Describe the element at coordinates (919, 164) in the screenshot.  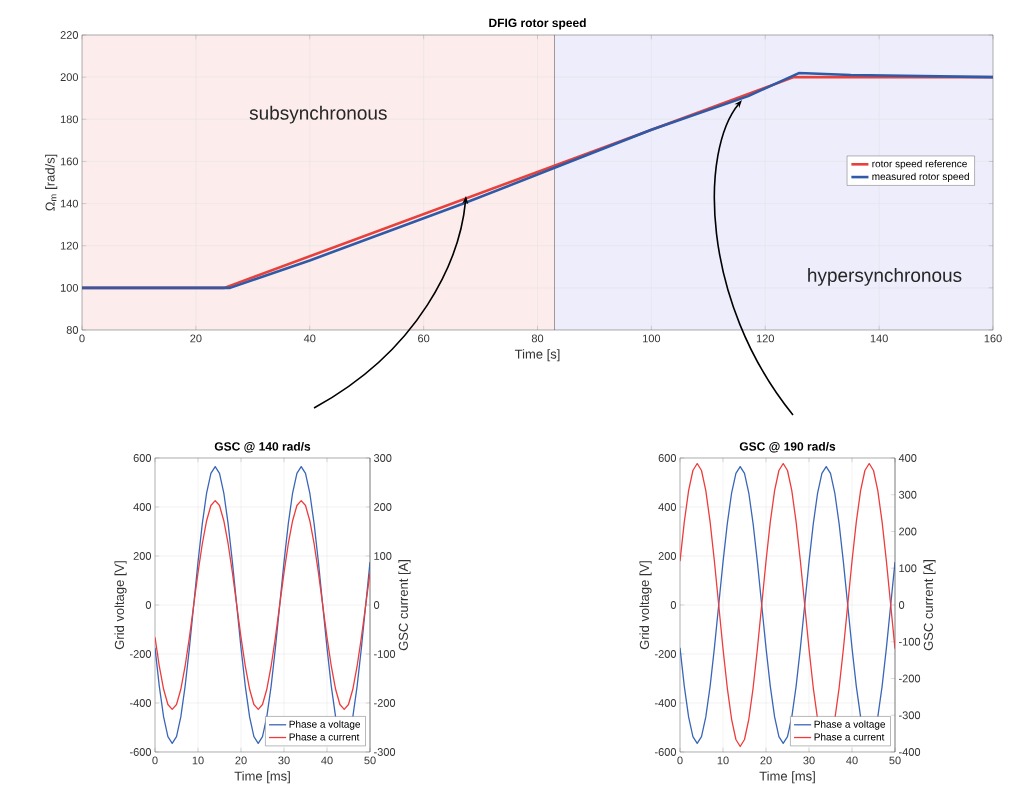
I see `legend-label: rotor speed reference` at that location.